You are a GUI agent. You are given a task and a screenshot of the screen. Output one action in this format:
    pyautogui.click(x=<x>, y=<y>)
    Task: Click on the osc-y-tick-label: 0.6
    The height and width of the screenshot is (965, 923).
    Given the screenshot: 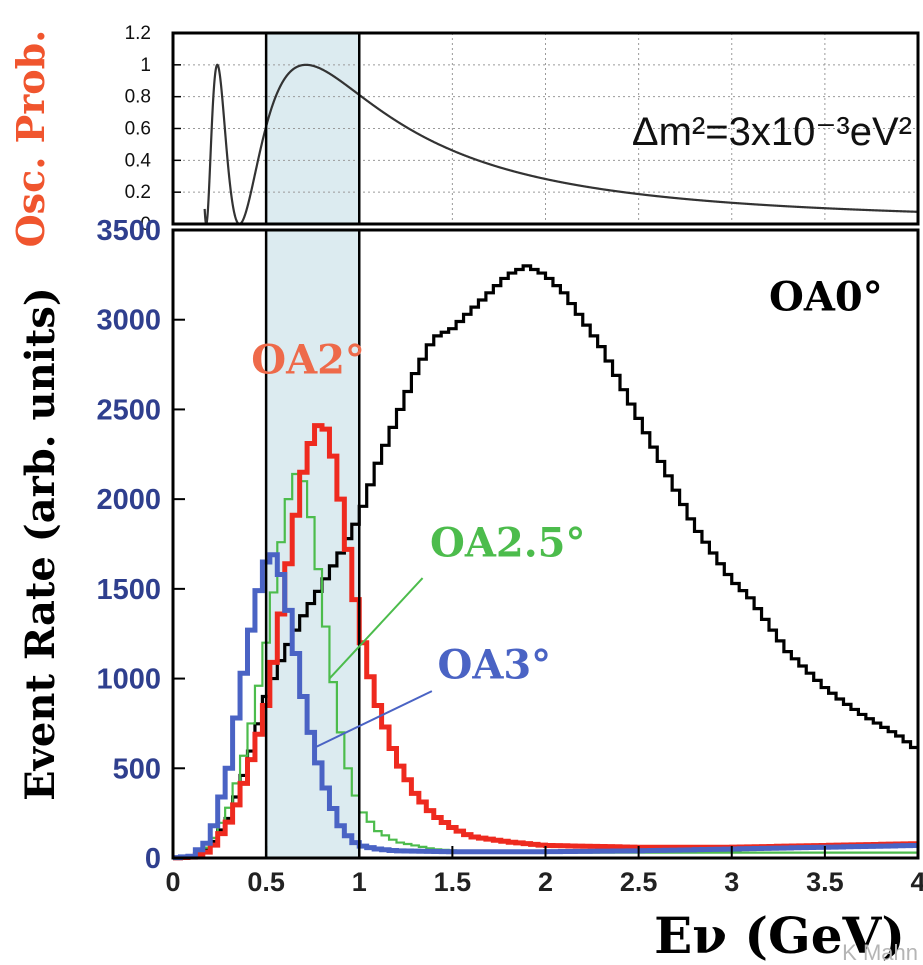 What is the action you would take?
    pyautogui.click(x=138, y=129)
    